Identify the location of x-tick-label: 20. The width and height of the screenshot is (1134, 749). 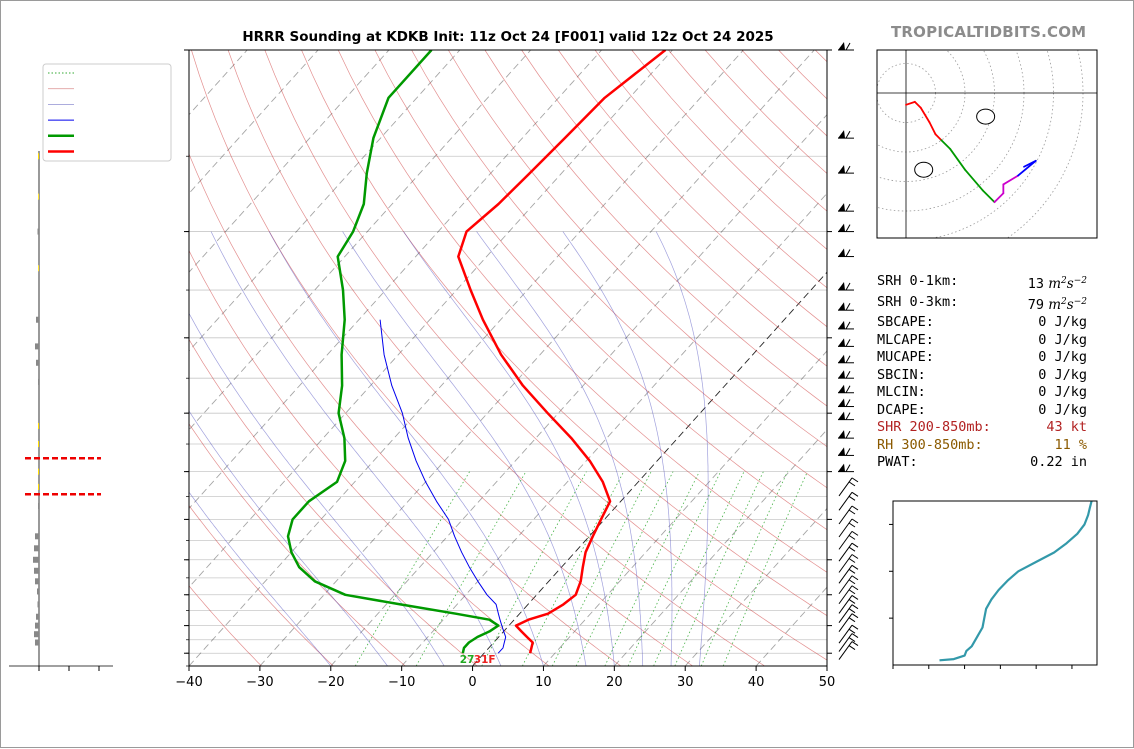
(614, 682).